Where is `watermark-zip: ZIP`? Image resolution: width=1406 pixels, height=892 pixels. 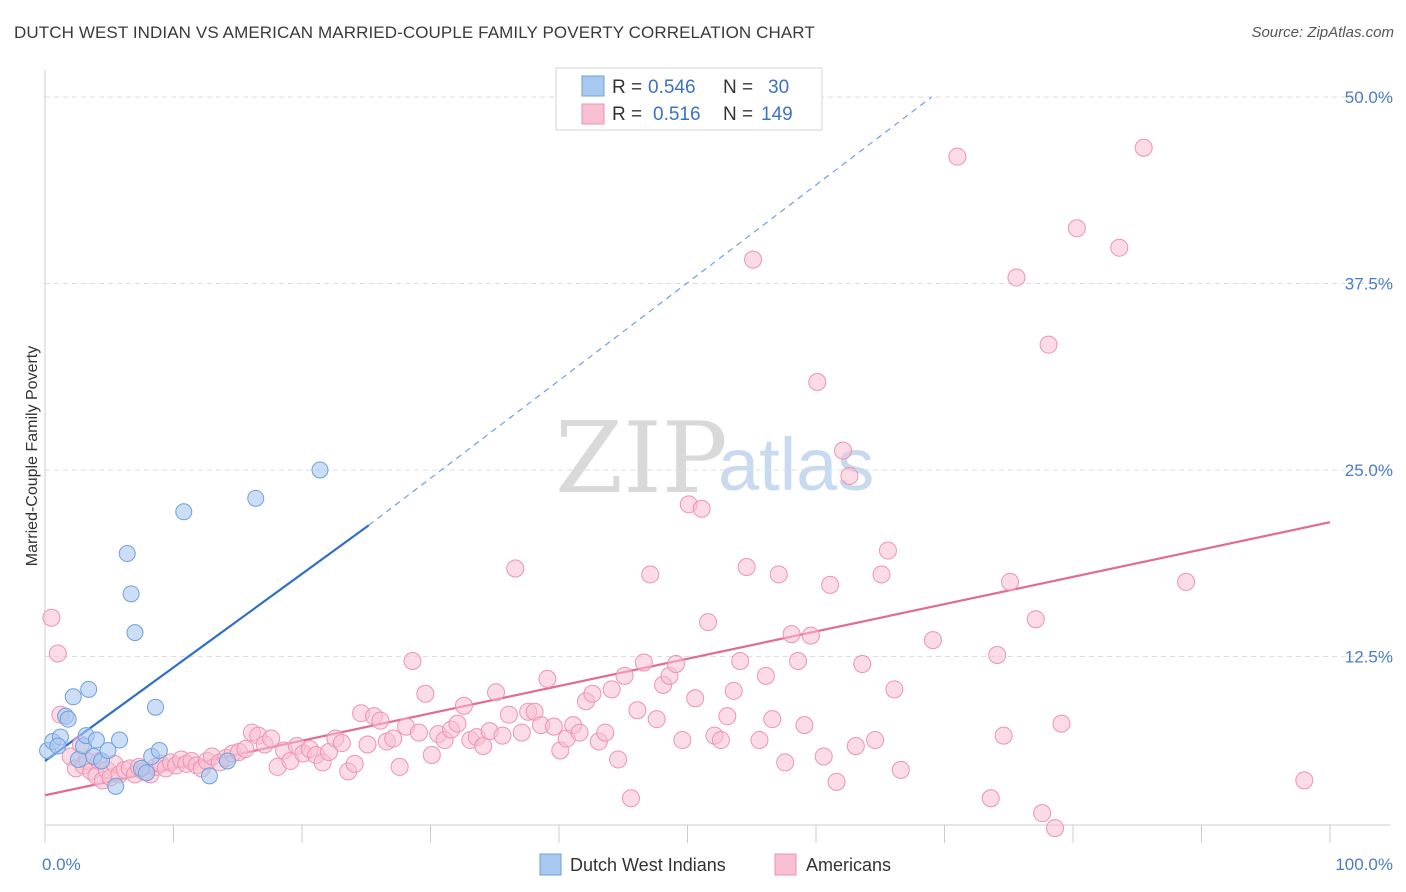 watermark-zip: ZIP is located at coordinates (641, 459).